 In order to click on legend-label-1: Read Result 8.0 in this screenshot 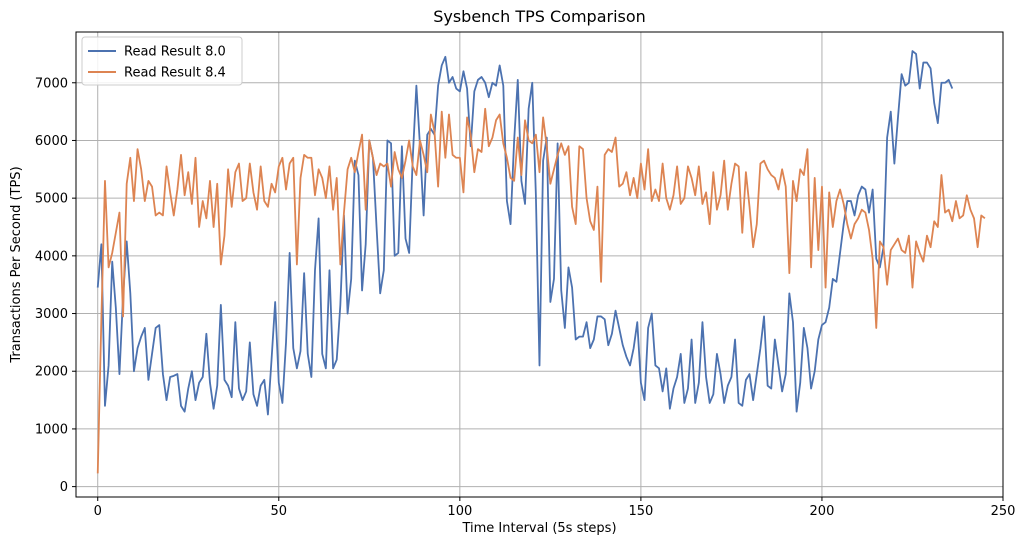, I will do `click(175, 52)`.